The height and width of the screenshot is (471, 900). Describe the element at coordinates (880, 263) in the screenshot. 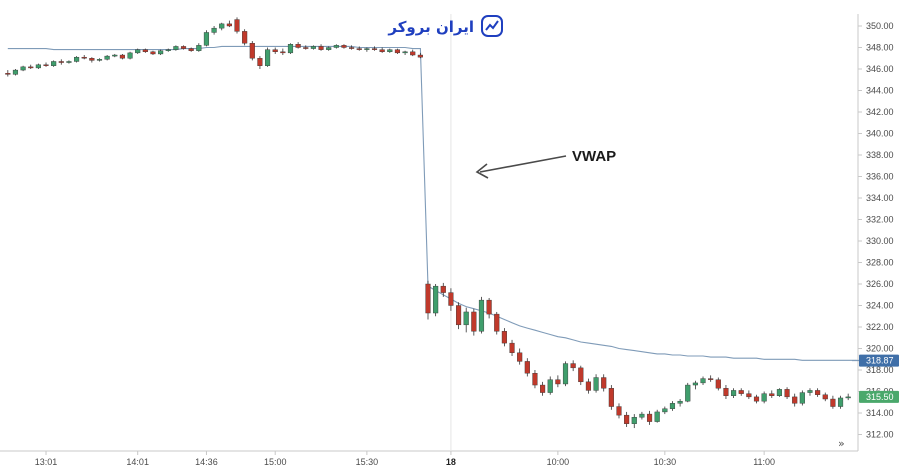

I see `price-tick-label: 328.00` at that location.